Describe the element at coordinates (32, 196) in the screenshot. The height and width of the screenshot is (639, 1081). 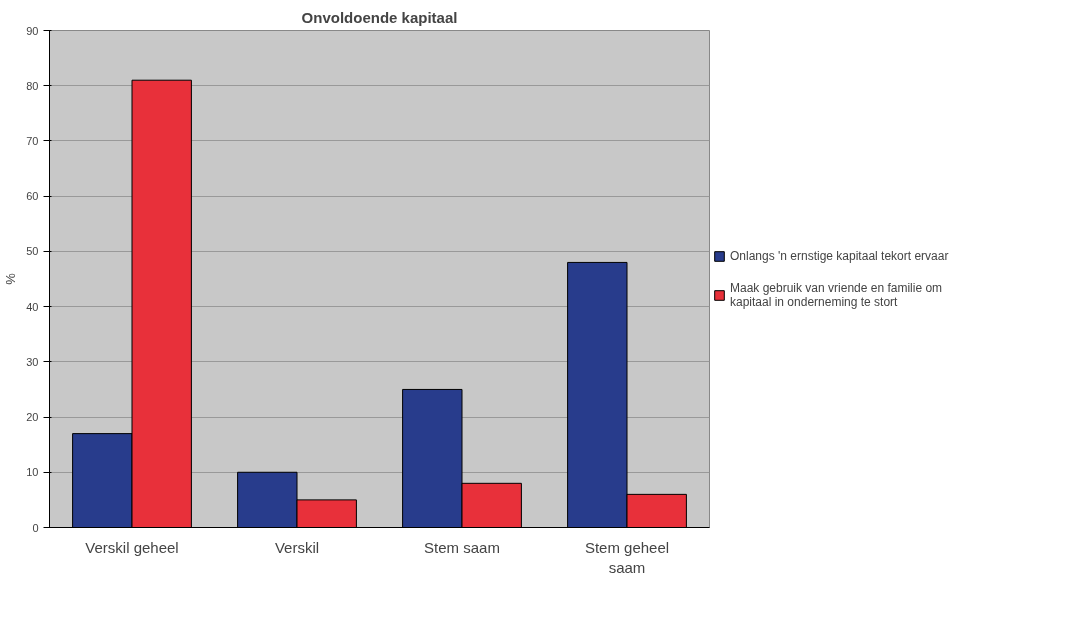
I see `y-tick-label: 60` at that location.